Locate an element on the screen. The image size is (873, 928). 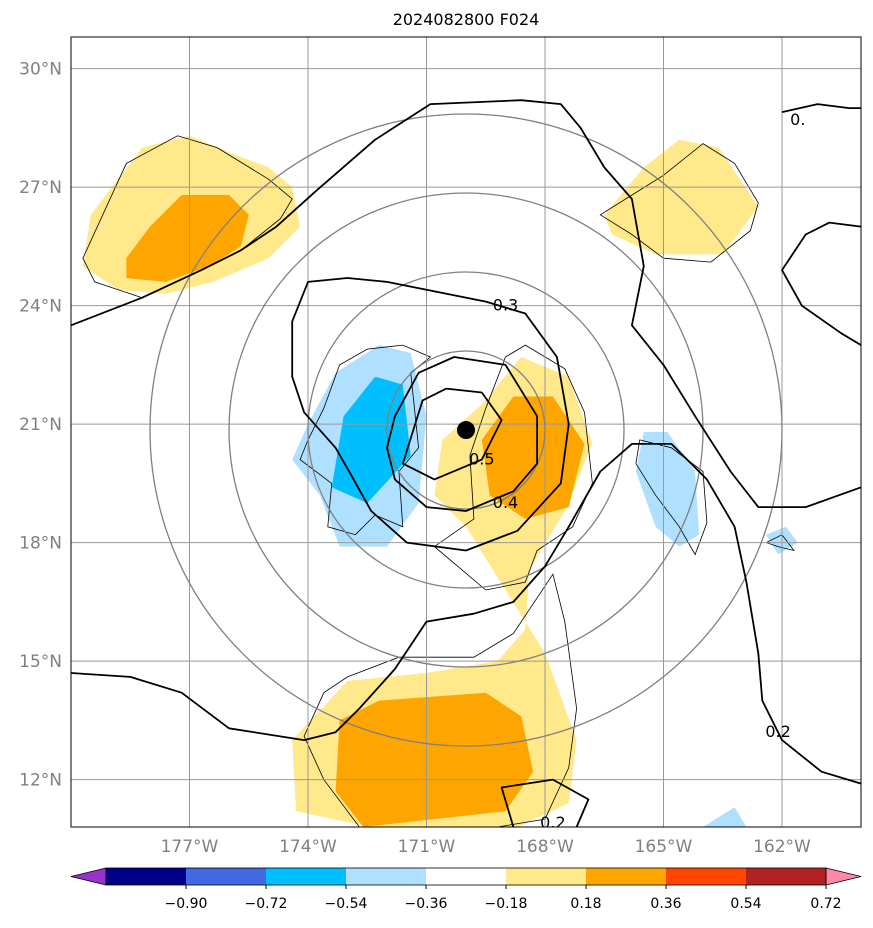
y-tick-label: 15°N is located at coordinates (40, 662).